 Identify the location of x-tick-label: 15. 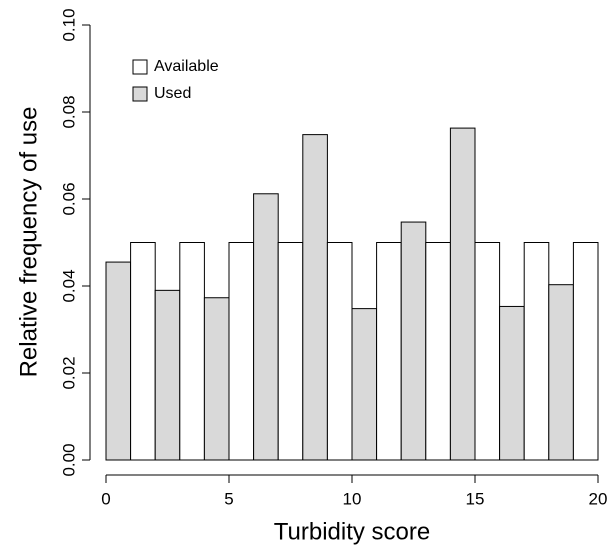
(475, 498).